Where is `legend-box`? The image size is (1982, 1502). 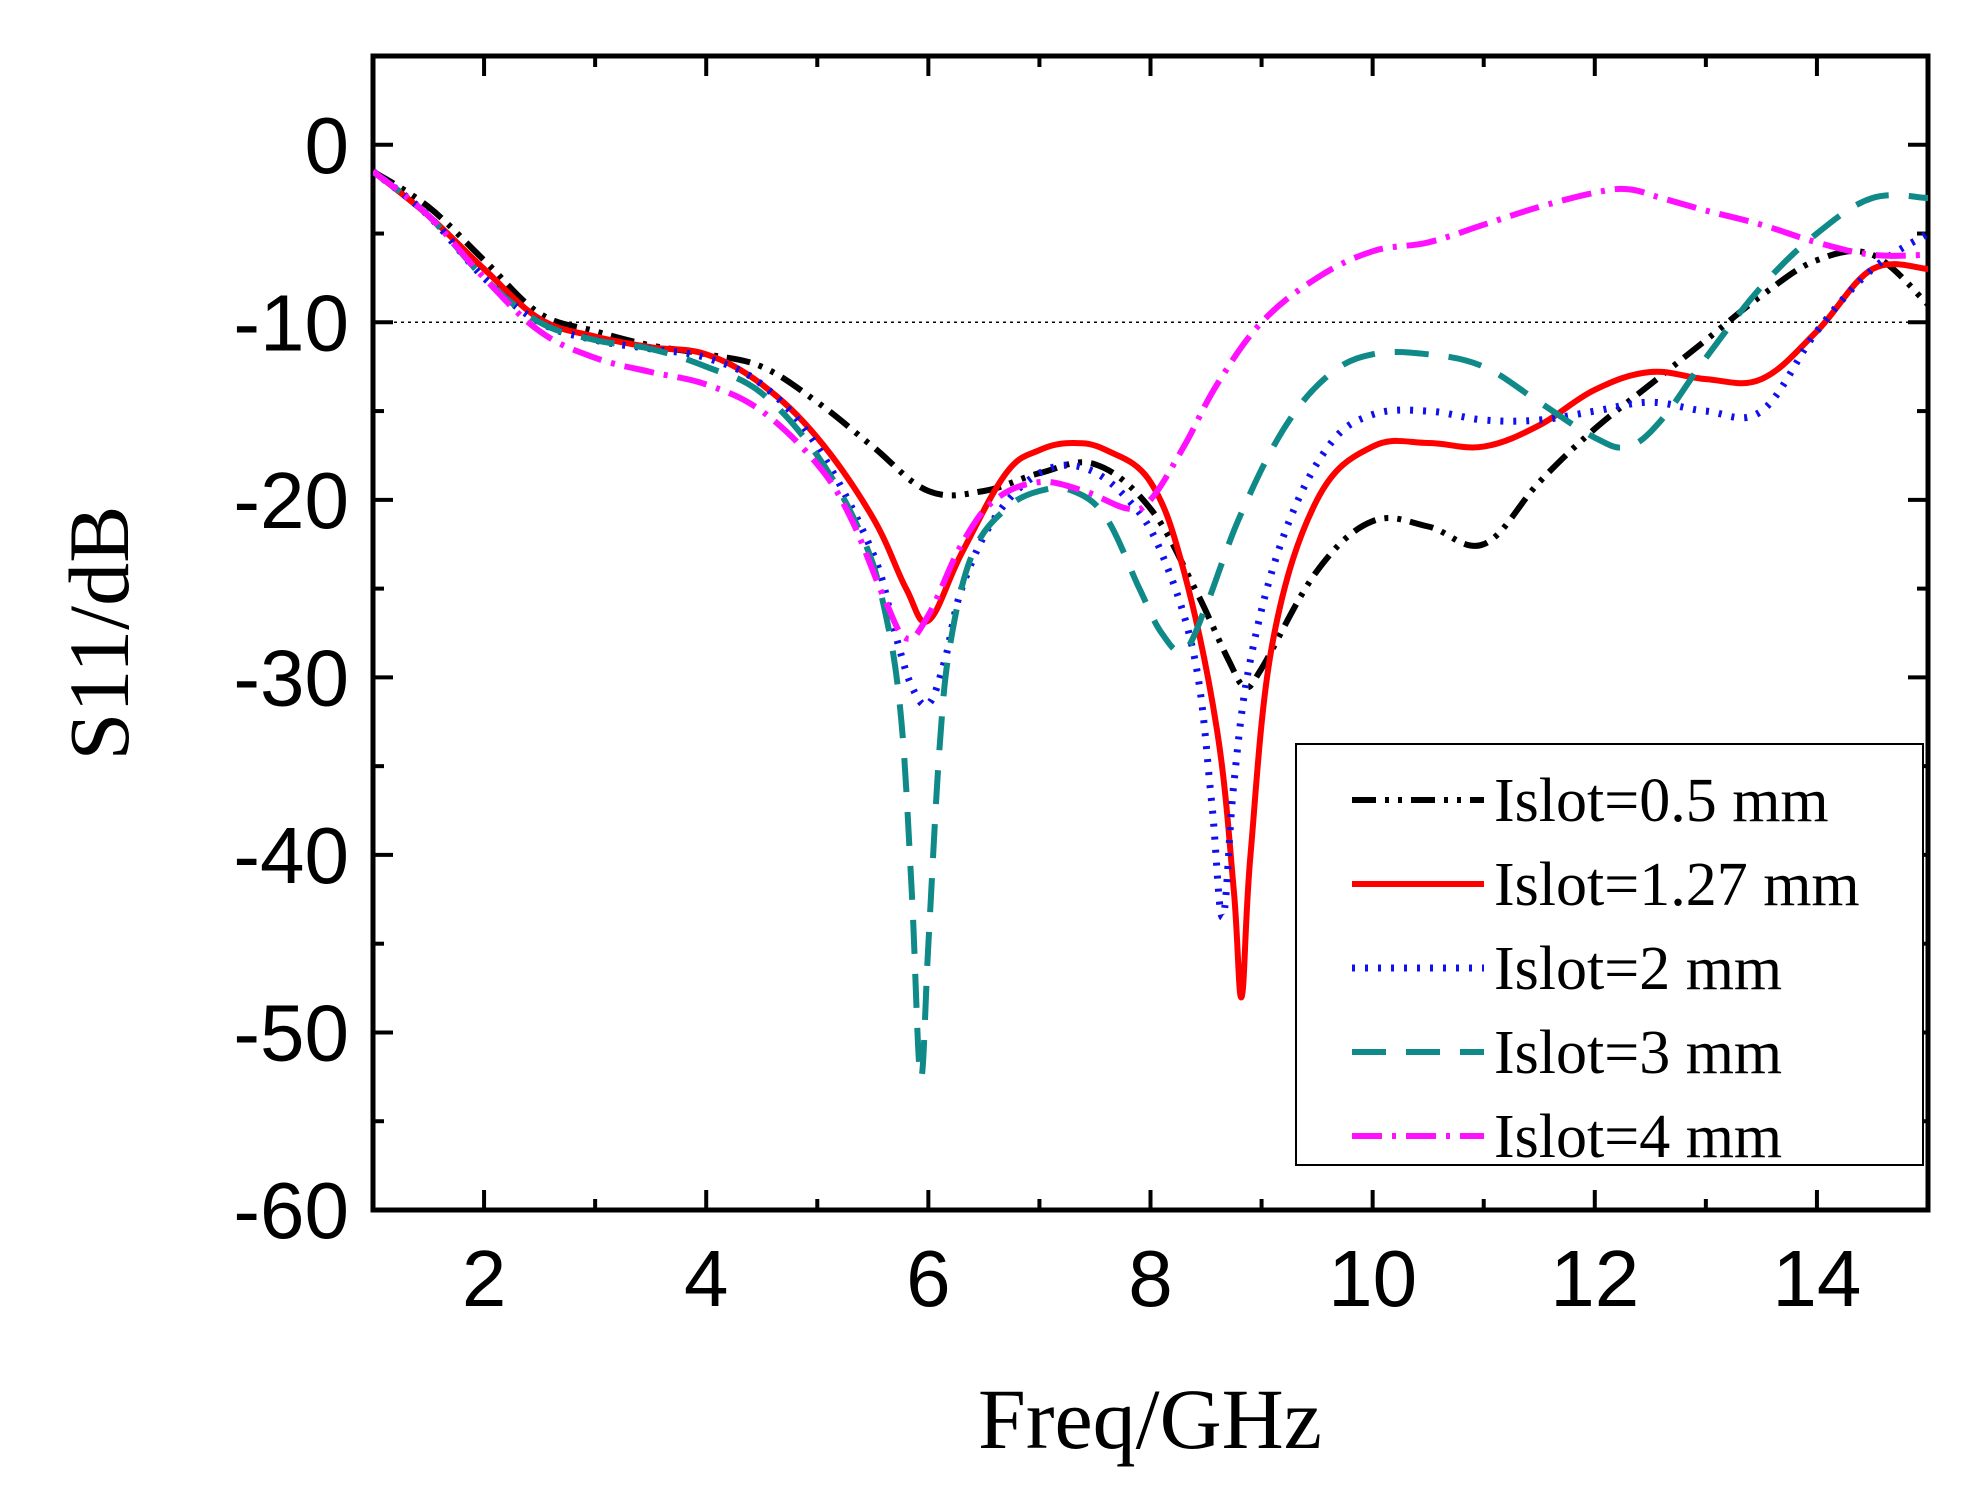 legend-box is located at coordinates (1609, 954).